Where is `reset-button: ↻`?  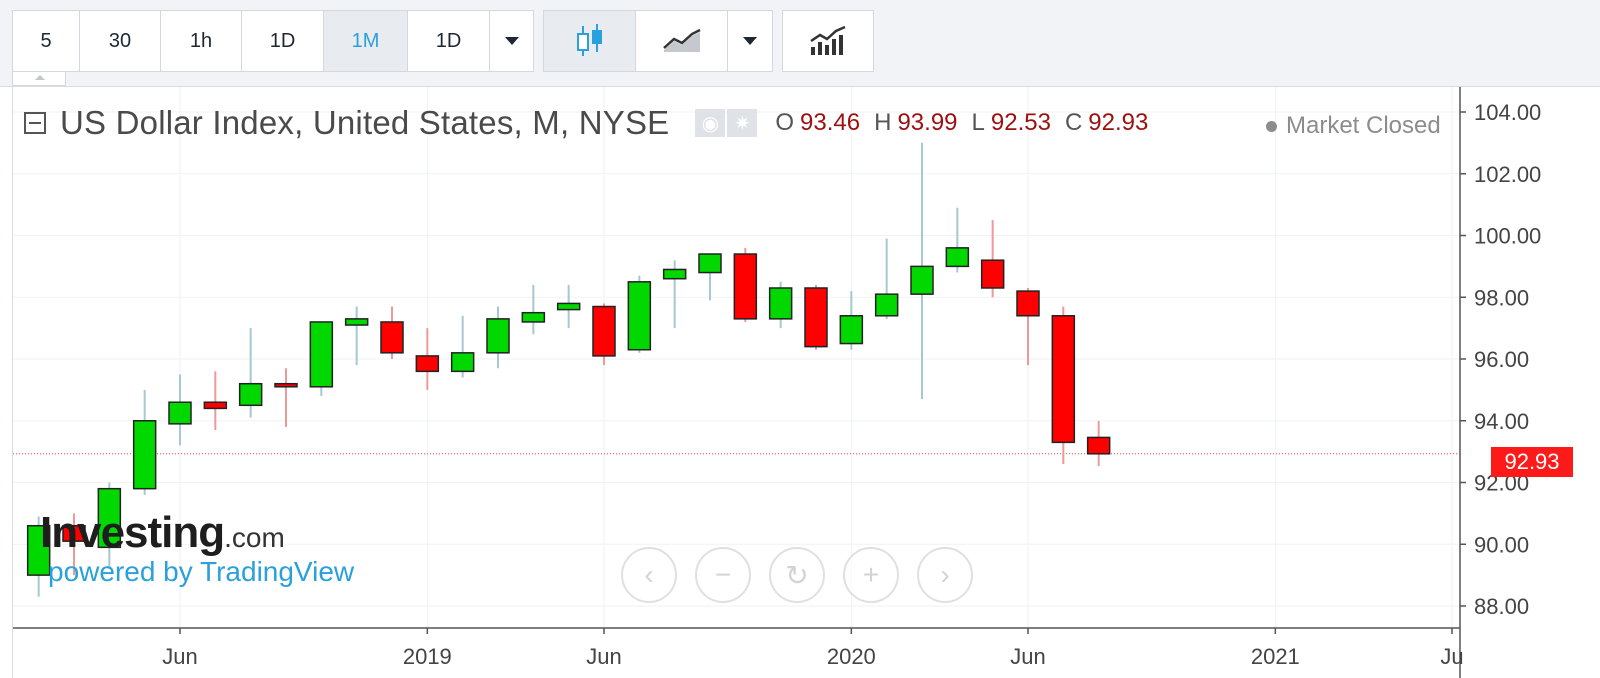 reset-button: ↻ is located at coordinates (797, 575).